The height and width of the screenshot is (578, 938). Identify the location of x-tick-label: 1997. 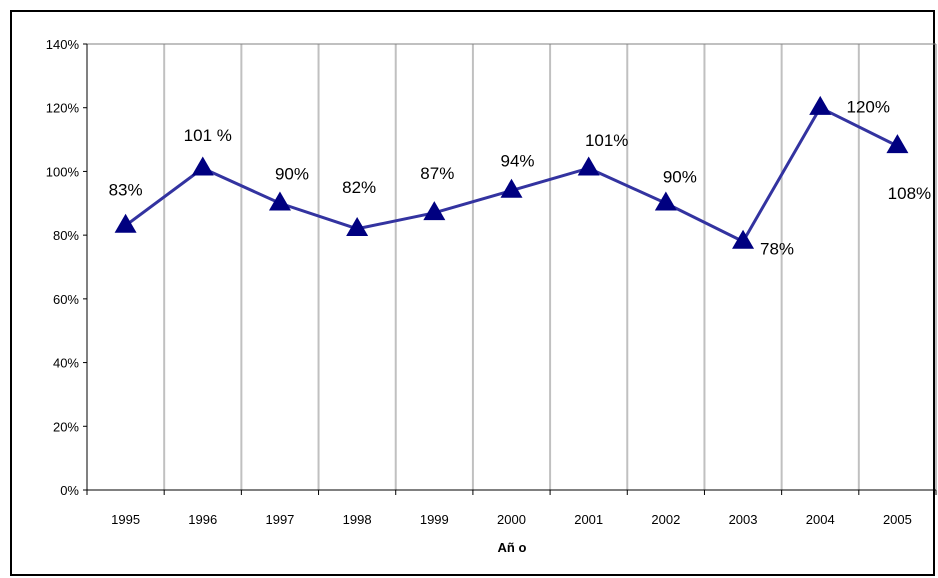
(279, 519).